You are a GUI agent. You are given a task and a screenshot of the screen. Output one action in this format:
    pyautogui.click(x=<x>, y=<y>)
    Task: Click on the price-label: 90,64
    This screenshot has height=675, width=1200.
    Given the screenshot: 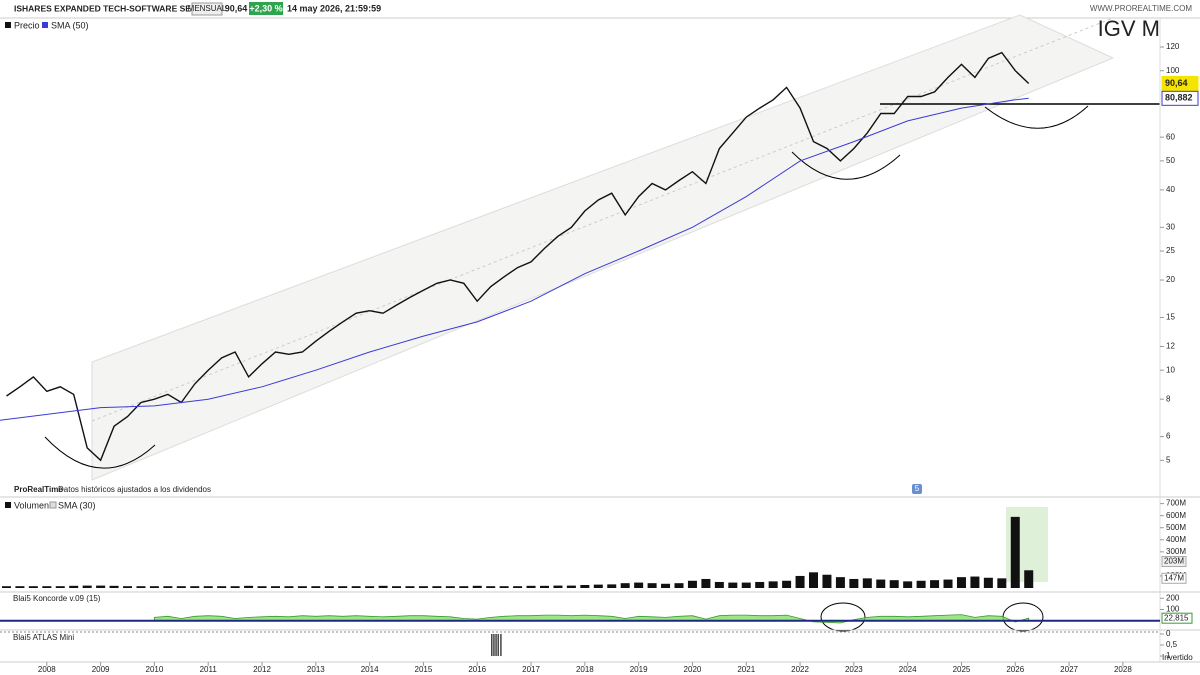 What is the action you would take?
    pyautogui.click(x=1176, y=83)
    